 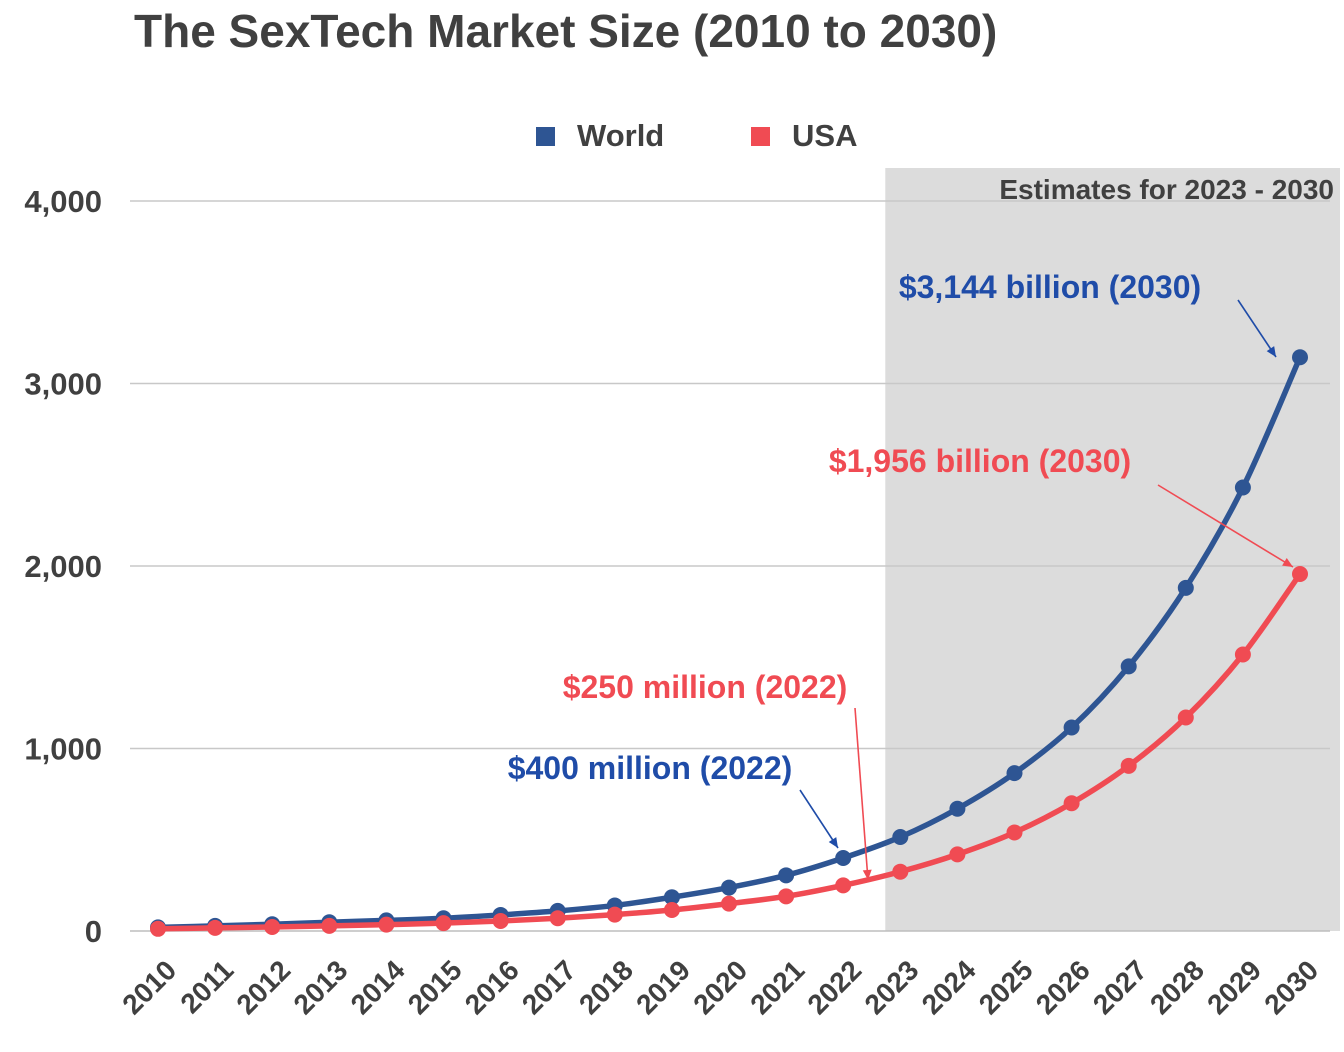 What do you see at coordinates (777, 987) in the screenshot?
I see `x-tick-label: 2021` at bounding box center [777, 987].